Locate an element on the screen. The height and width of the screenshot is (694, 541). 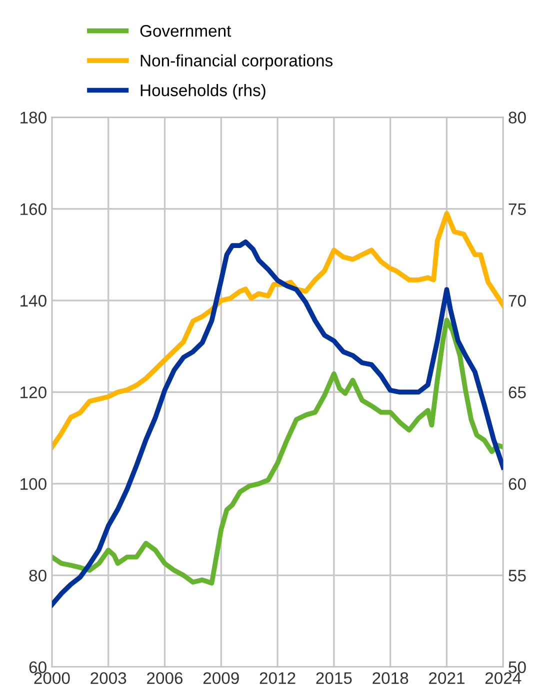
y-tick-label: 100 is located at coordinates (33, 484).